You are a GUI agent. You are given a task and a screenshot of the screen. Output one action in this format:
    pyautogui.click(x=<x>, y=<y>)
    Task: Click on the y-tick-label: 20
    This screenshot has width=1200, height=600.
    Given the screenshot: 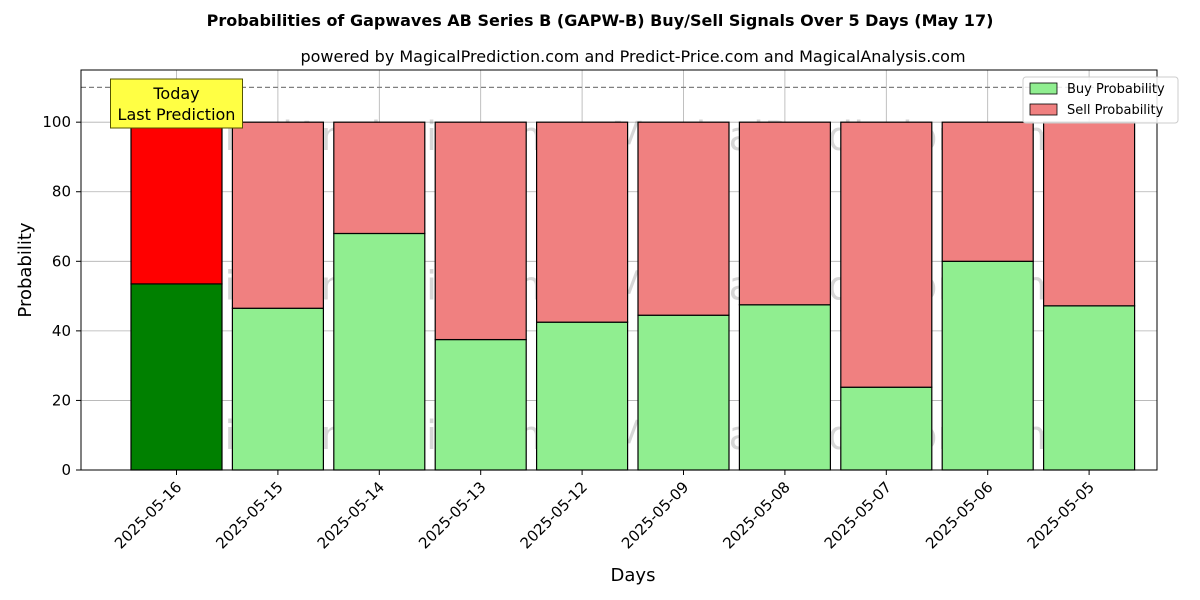 What is the action you would take?
    pyautogui.click(x=61, y=400)
    